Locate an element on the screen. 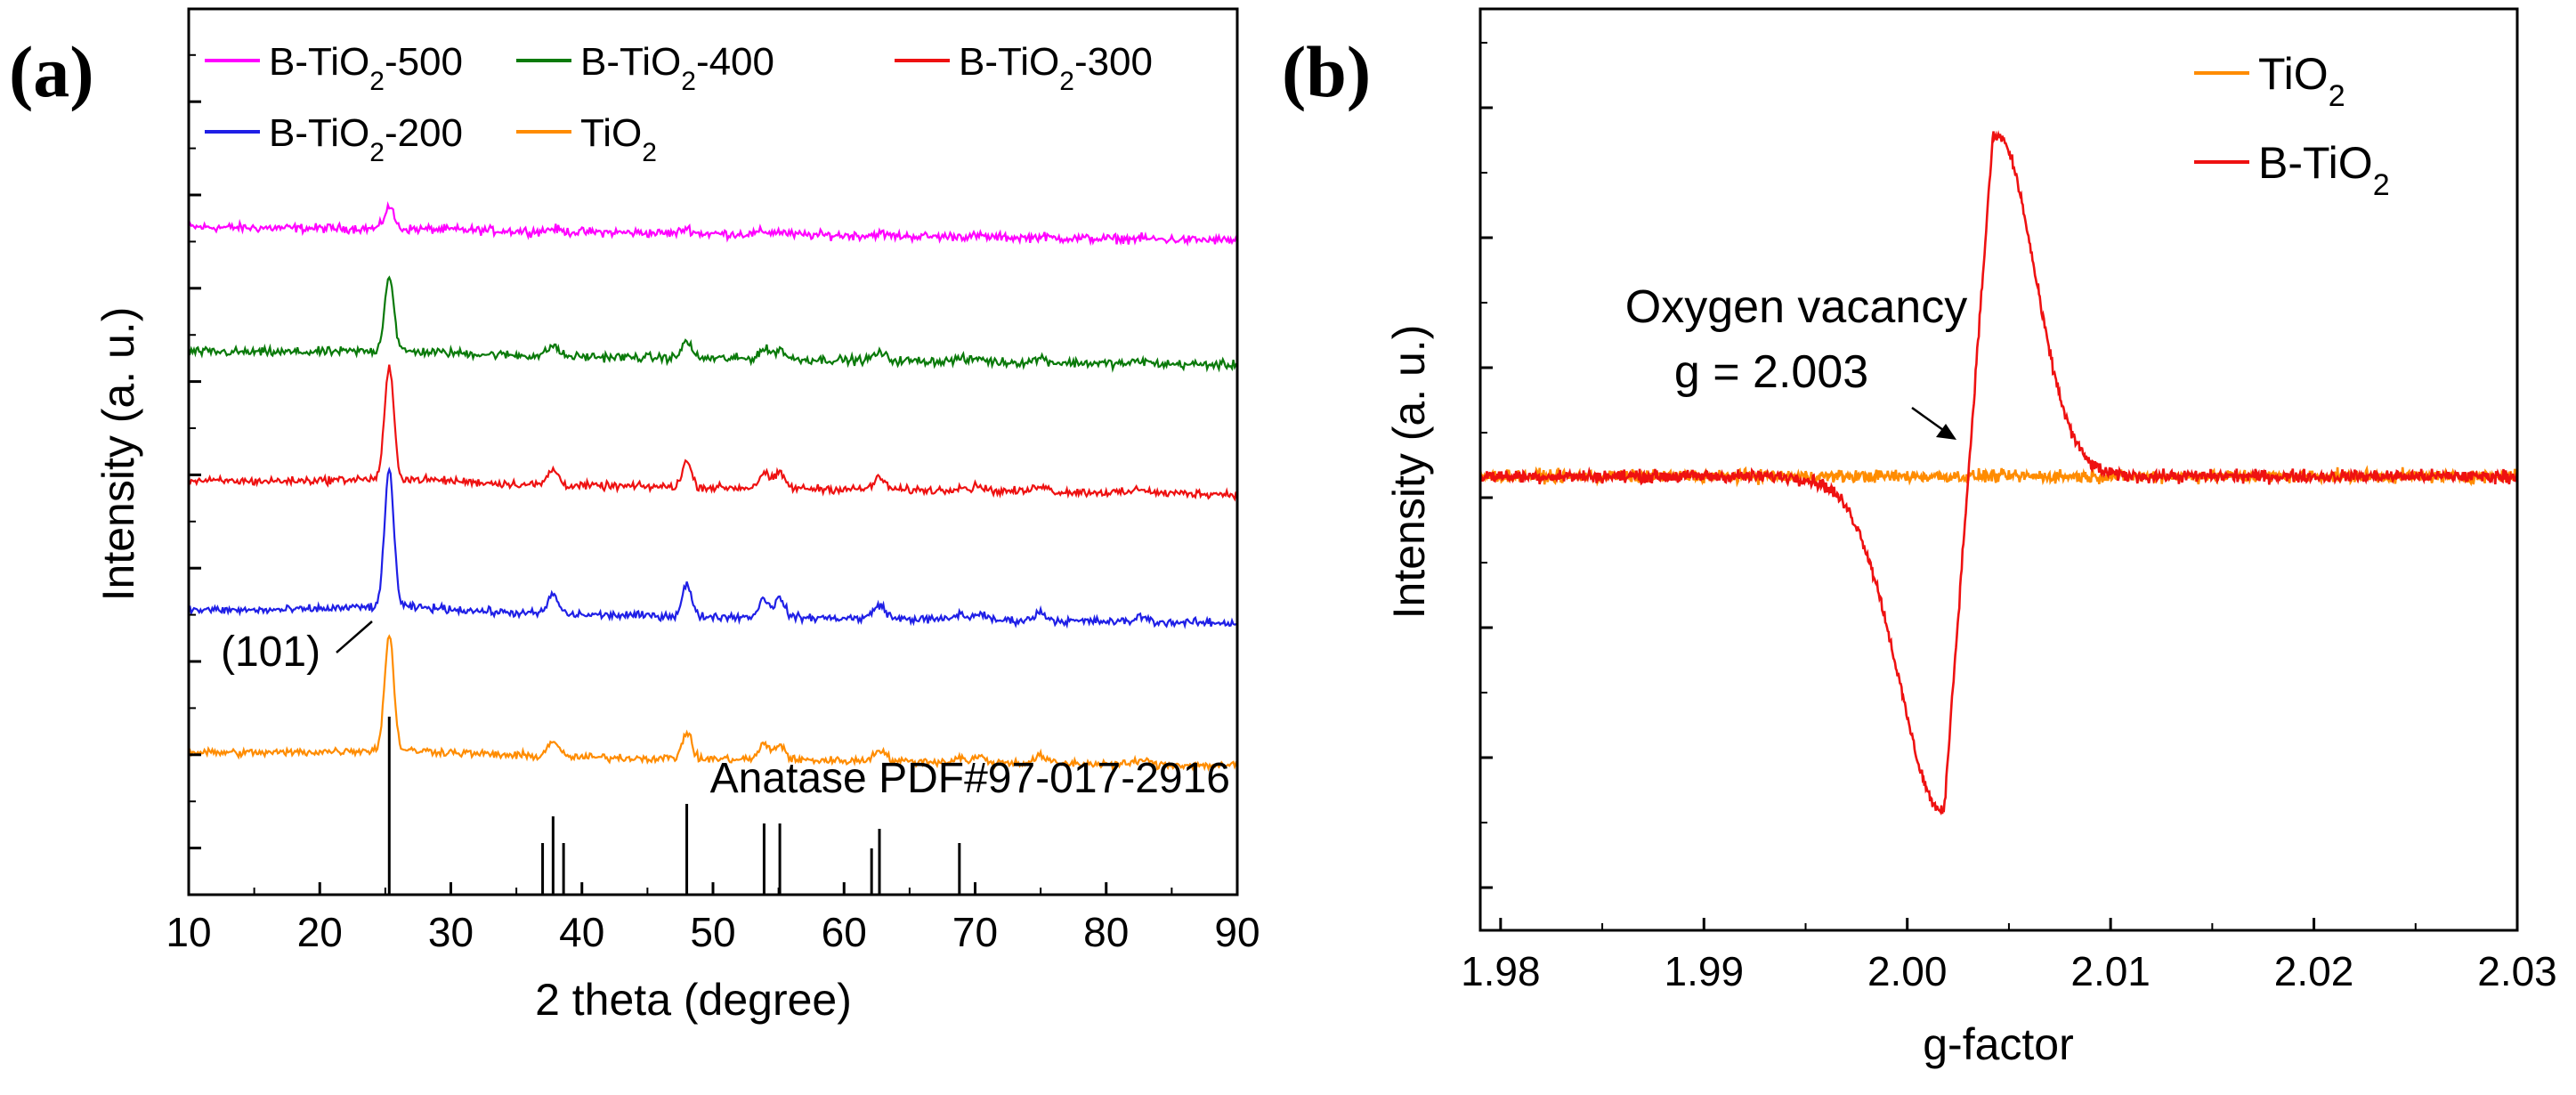 The height and width of the screenshot is (1095, 2576). peak-101-label: (101) is located at coordinates (270, 652).